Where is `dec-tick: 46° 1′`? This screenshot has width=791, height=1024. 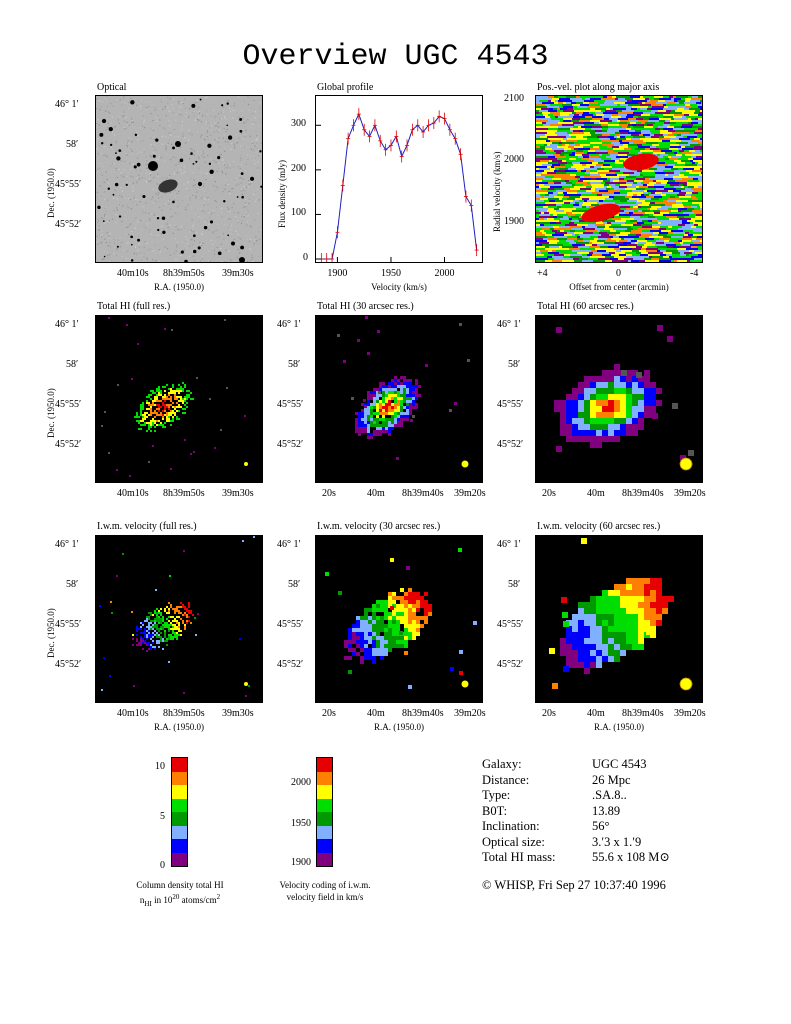 dec-tick: 46° 1′ is located at coordinates (67, 324).